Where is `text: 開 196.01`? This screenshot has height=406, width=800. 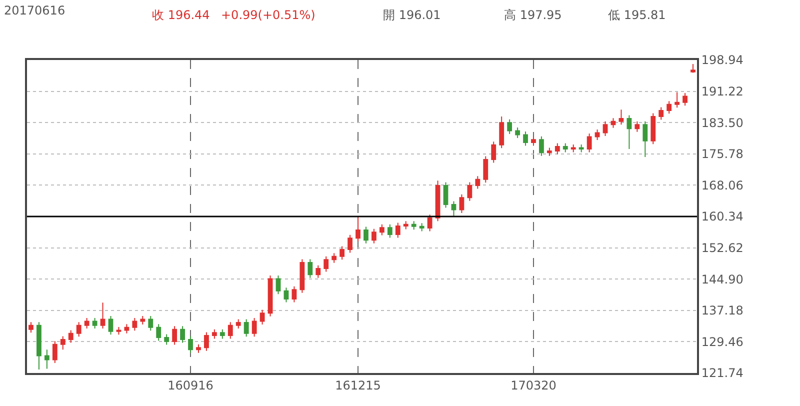 text: 開 196.01 is located at coordinates (412, 15).